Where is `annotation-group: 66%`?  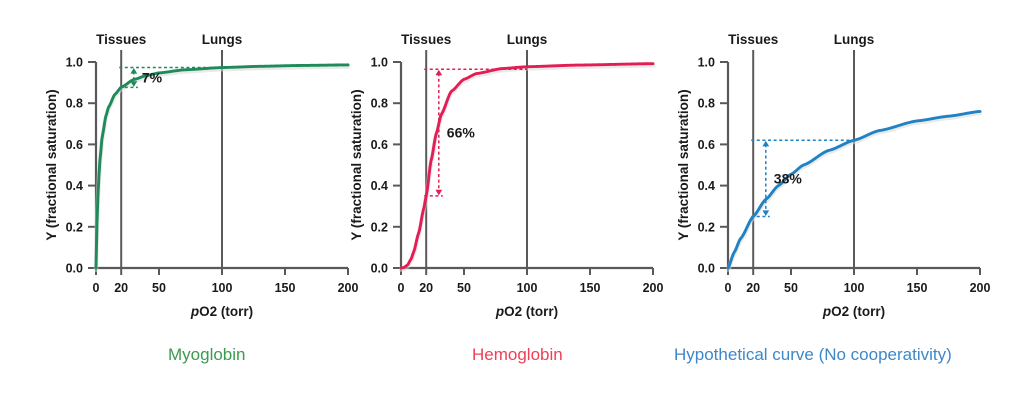 annotation-group: 66% is located at coordinates (475, 132).